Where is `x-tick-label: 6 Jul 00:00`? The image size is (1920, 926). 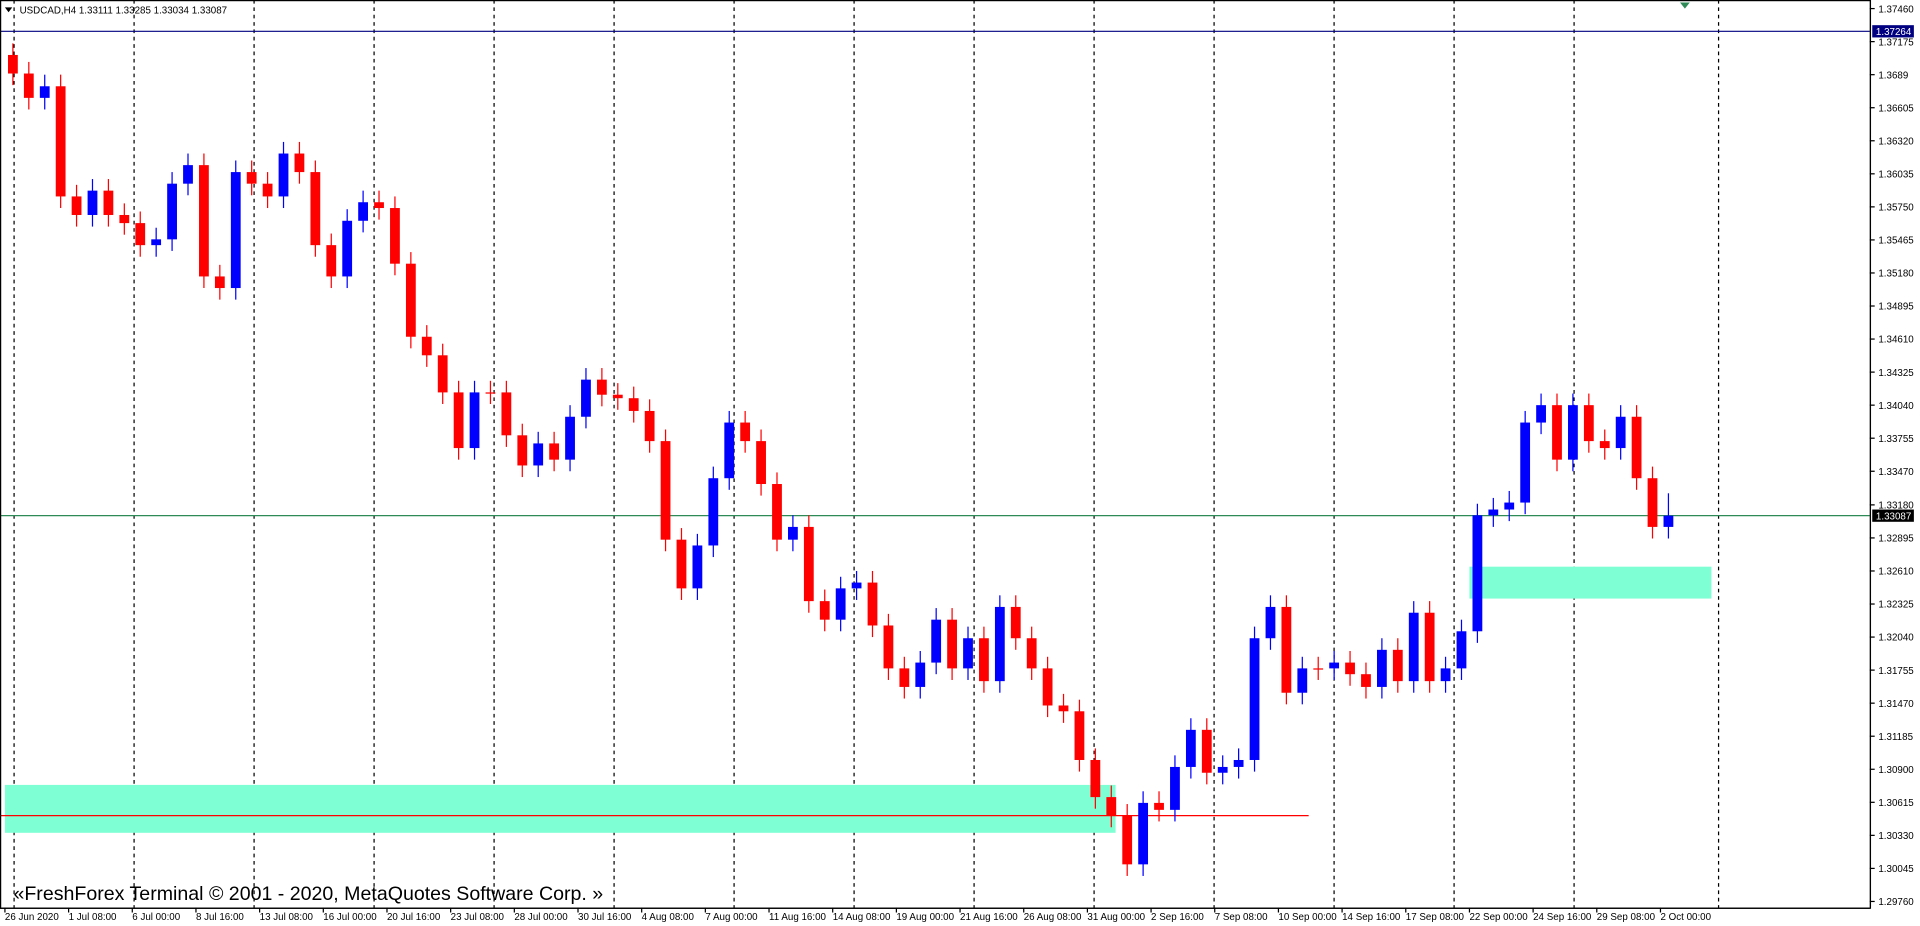 x-tick-label: 6 Jul 00:00 is located at coordinates (156, 917).